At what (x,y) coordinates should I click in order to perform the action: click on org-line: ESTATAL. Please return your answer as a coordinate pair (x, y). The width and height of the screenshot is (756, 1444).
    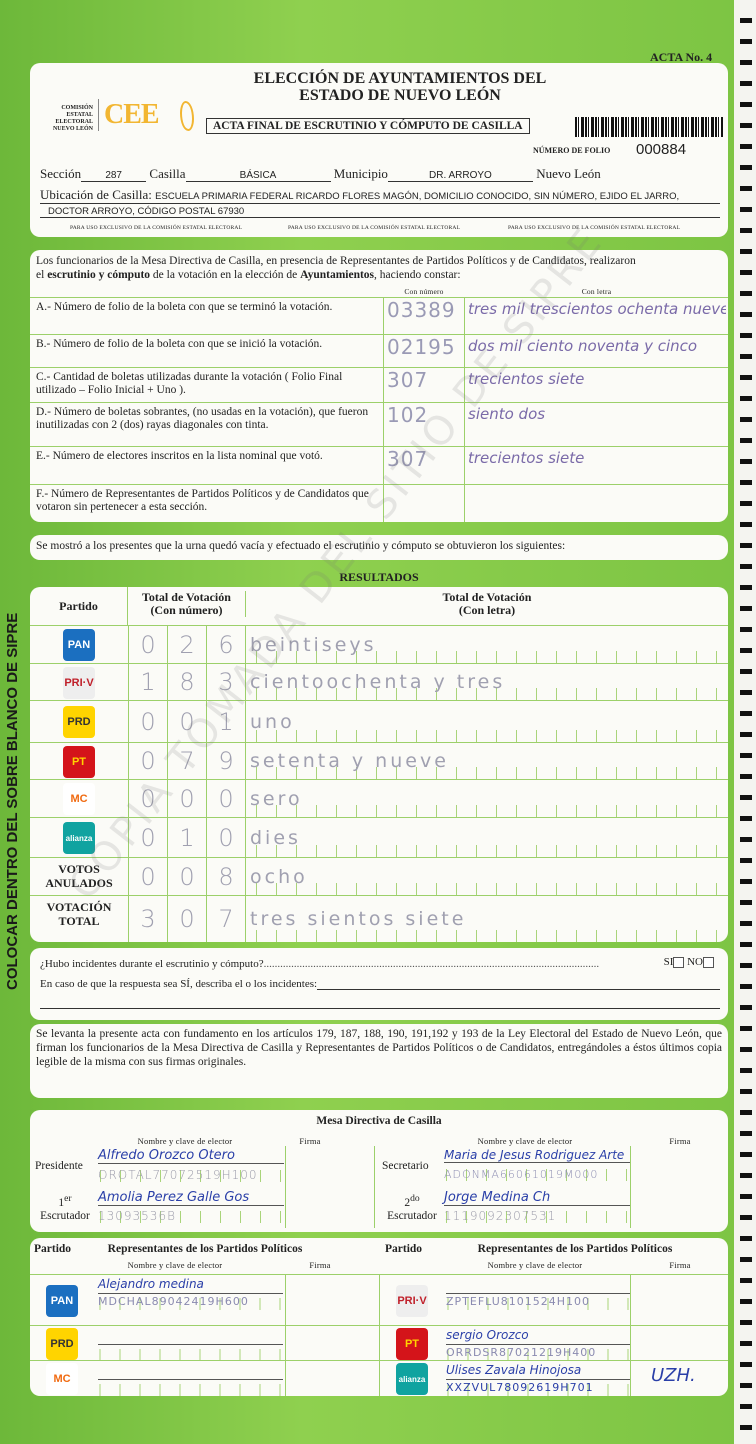
    Looking at the image, I should click on (79, 115).